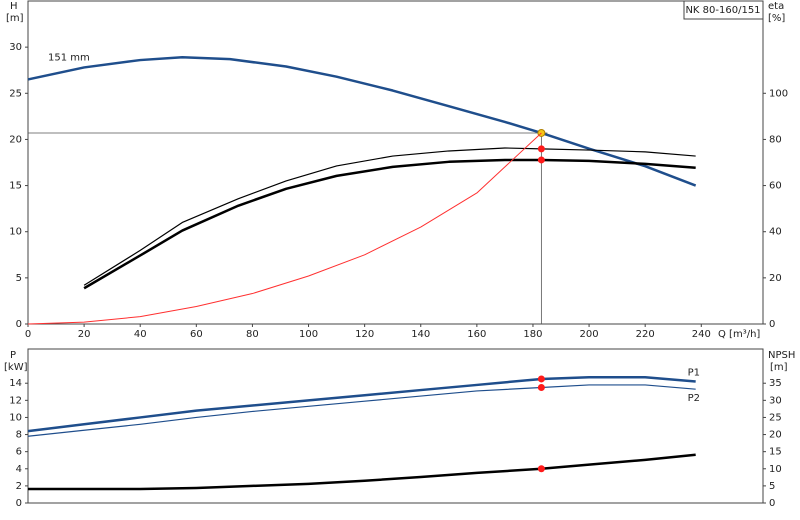 The height and width of the screenshot is (520, 800). What do you see at coordinates (15, 383) in the screenshot?
I see `y-tick-label: 14` at bounding box center [15, 383].